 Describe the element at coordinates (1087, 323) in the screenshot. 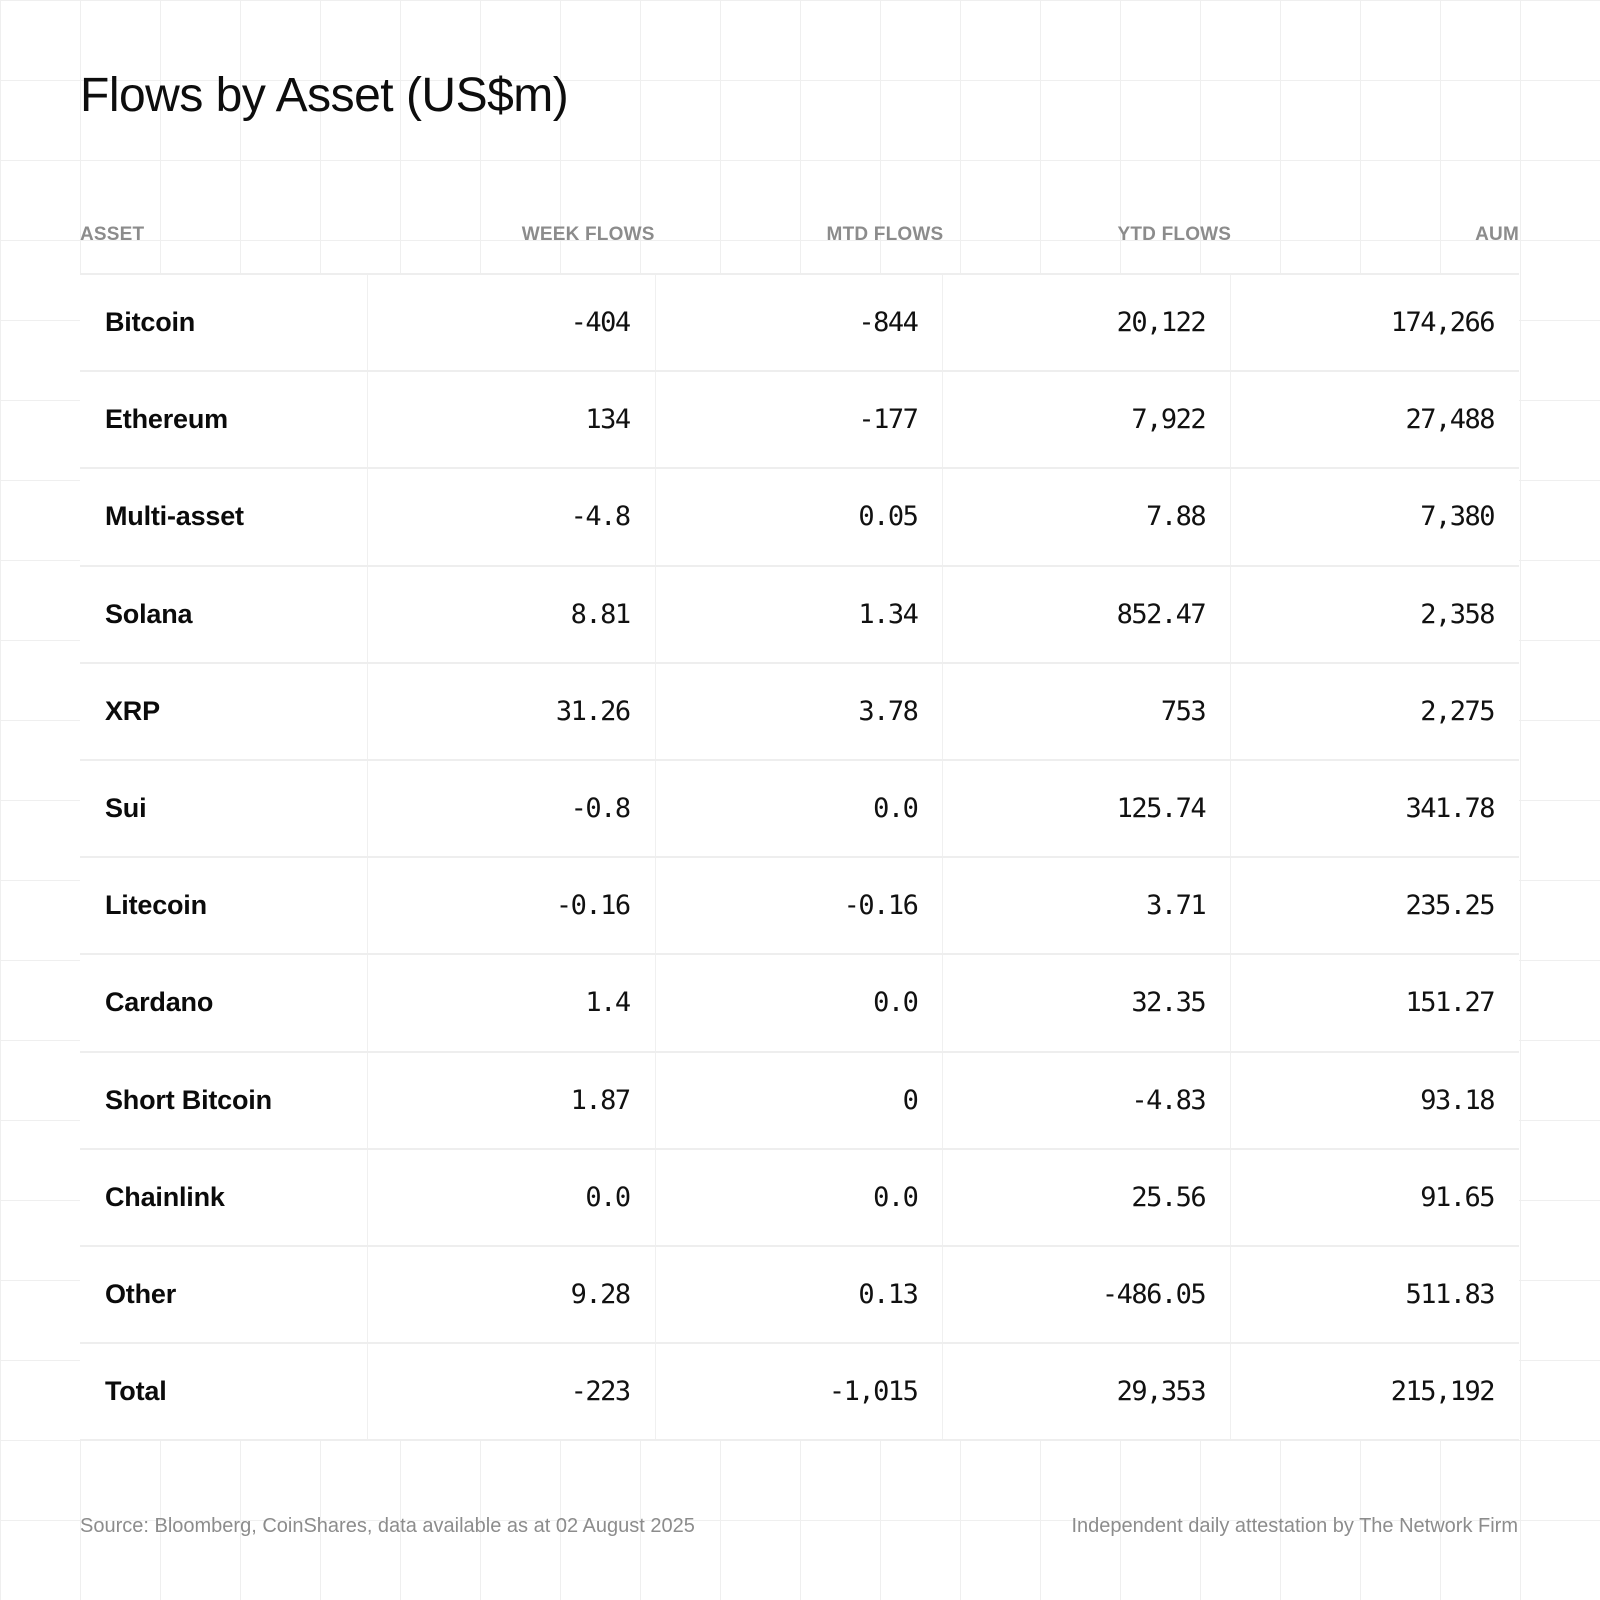

I see `ytd-flows-cell: 20,122` at that location.